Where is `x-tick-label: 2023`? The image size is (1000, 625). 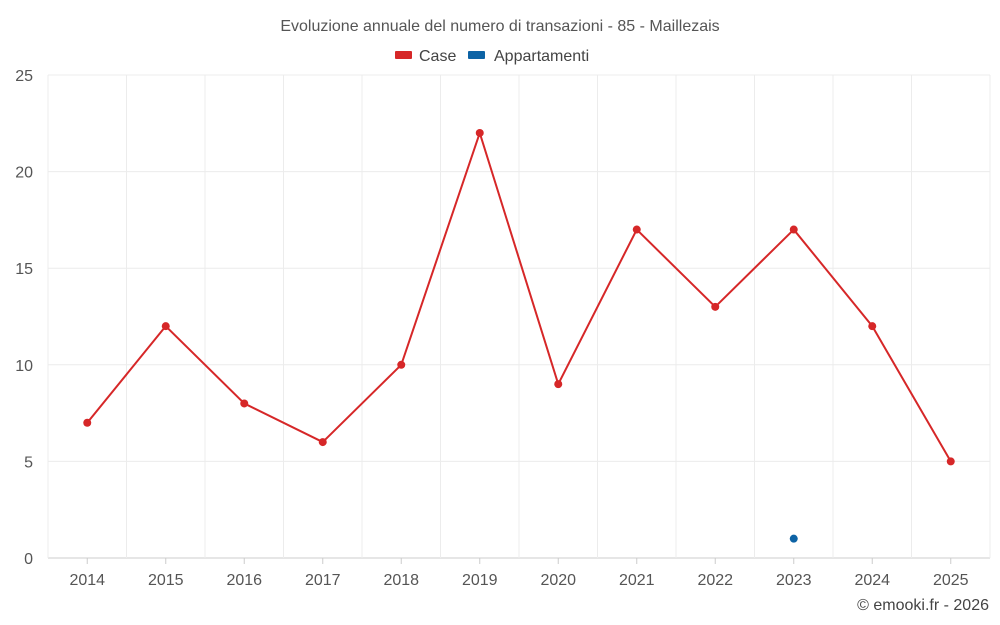
x-tick-label: 2023 is located at coordinates (794, 580).